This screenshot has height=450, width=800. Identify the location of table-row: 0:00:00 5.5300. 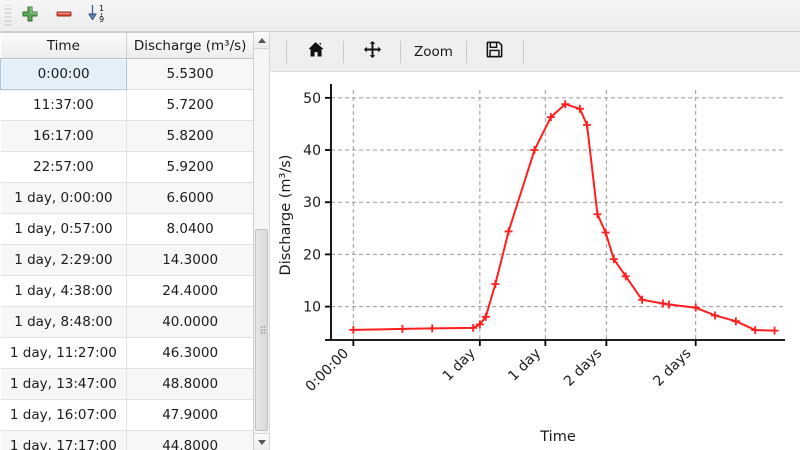
(126, 74).